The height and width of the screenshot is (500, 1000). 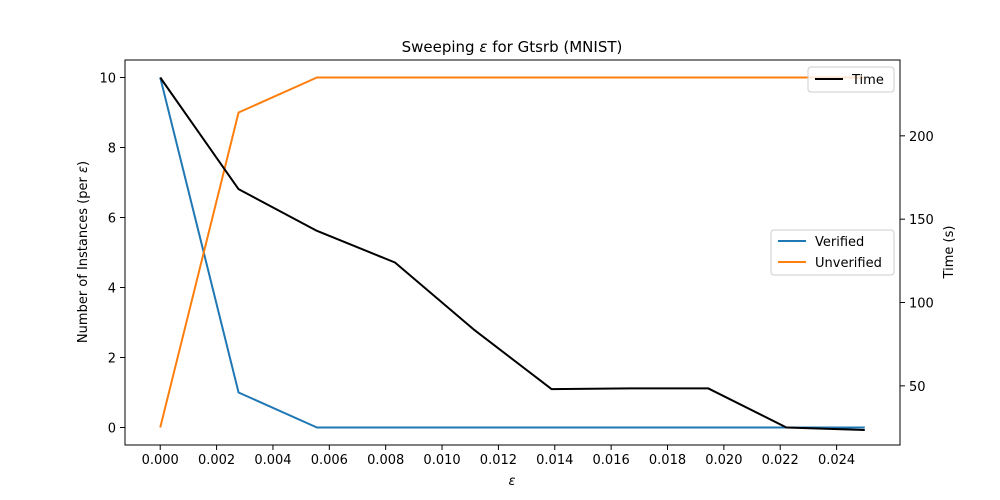 What do you see at coordinates (921, 304) in the screenshot?
I see `y-right-tick-label: 100` at bounding box center [921, 304].